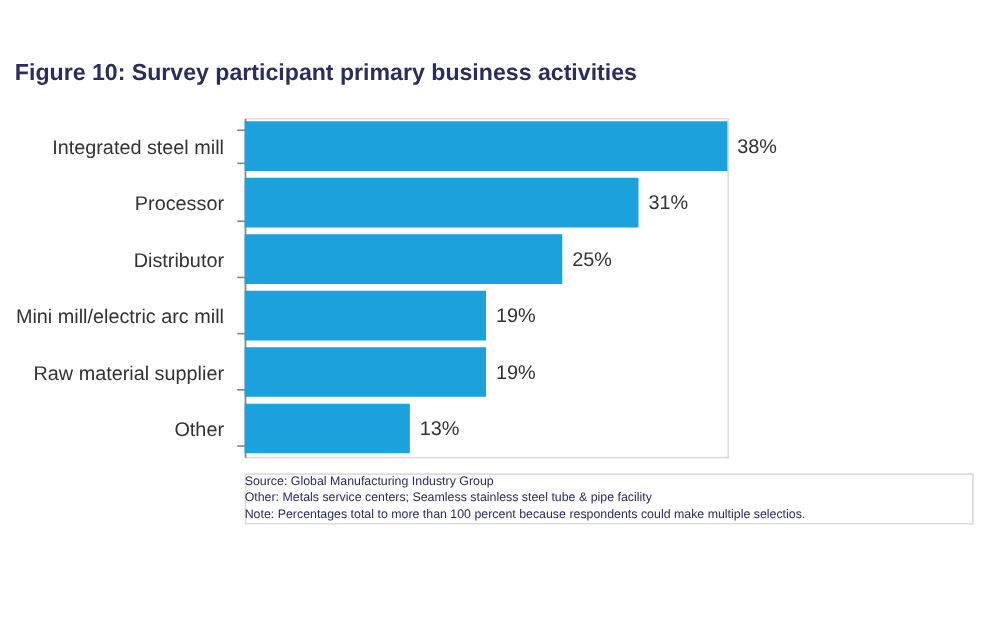 This screenshot has height=642, width=982. I want to click on data-label: 31%, so click(668, 204).